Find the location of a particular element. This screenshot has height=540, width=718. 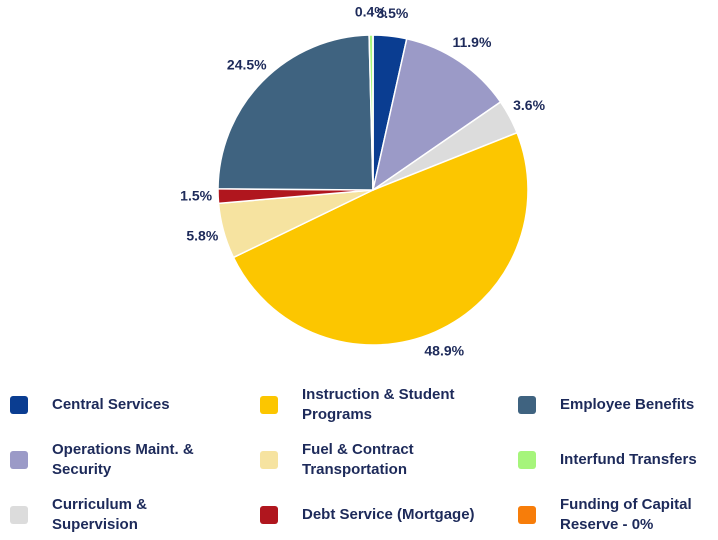

legend-label: Employee Benefits is located at coordinates (627, 404).